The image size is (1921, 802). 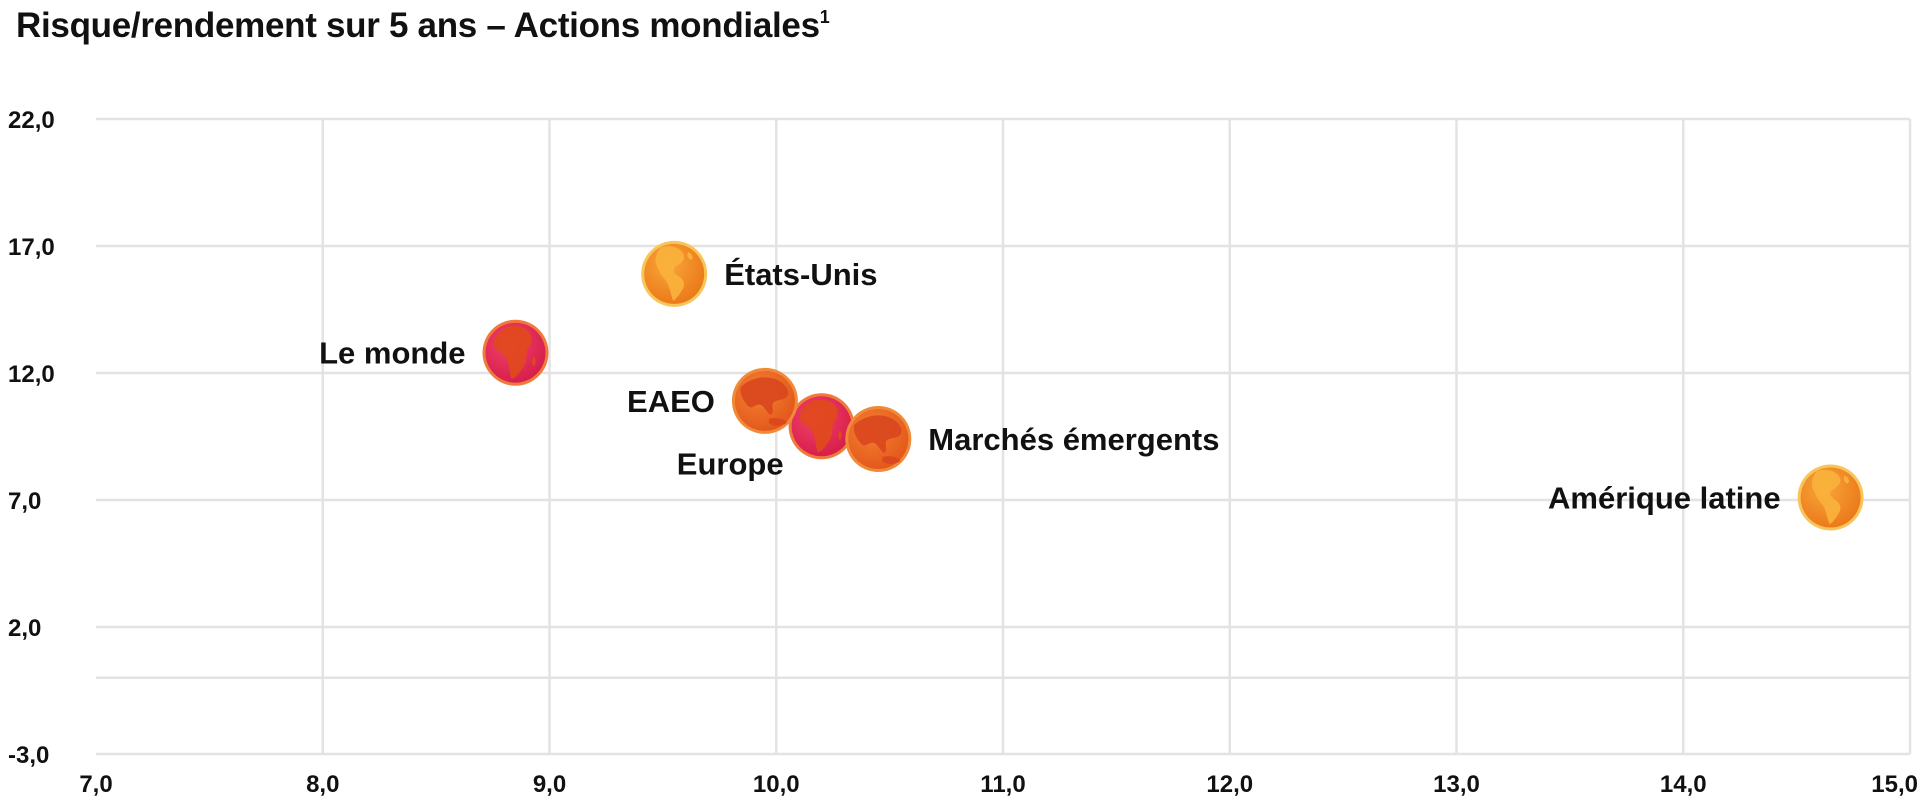 I want to click on y-tick-label: 12,0, so click(x=31, y=374).